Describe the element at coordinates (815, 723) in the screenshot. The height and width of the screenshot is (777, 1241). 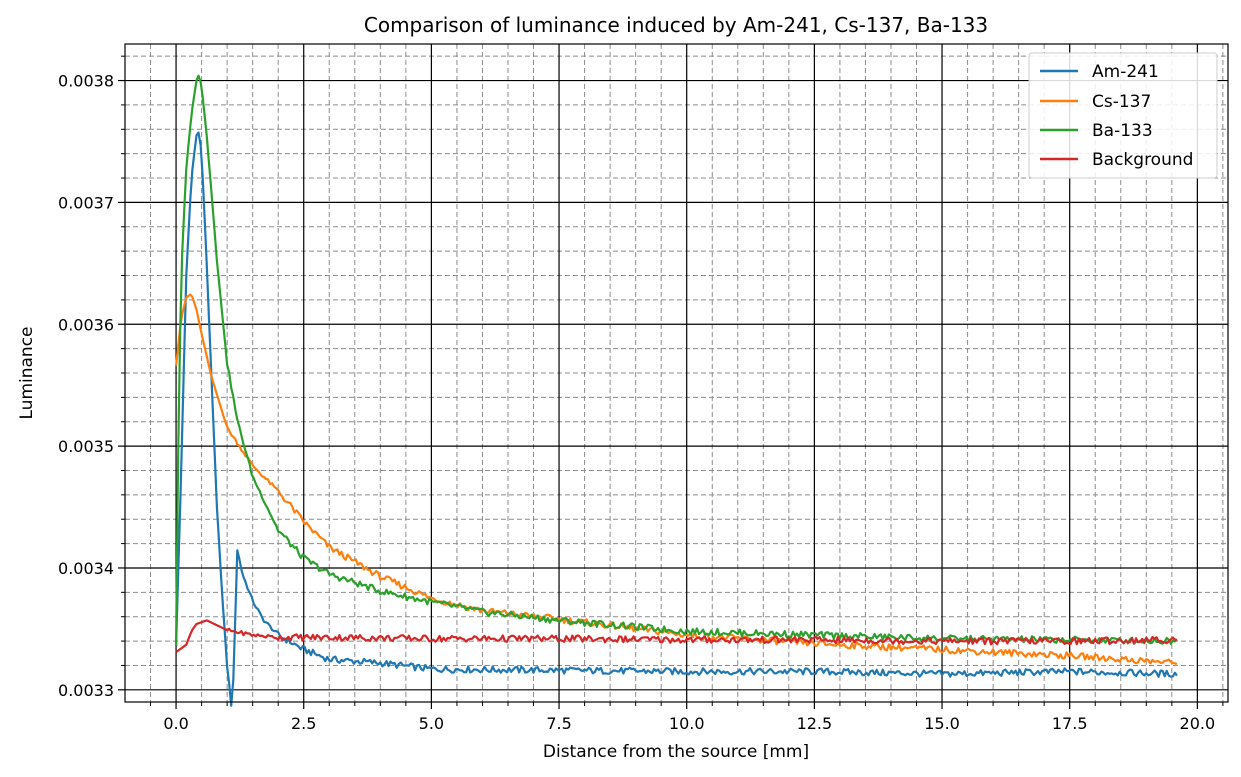
I see `x-tick-label: 12.5` at that location.